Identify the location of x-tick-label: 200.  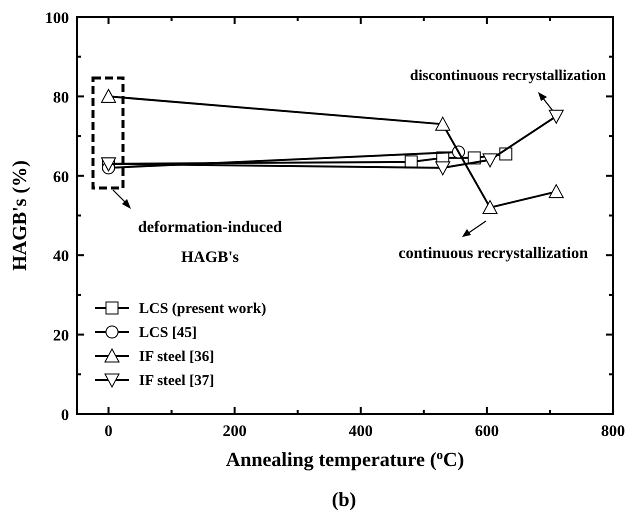
(234, 431).